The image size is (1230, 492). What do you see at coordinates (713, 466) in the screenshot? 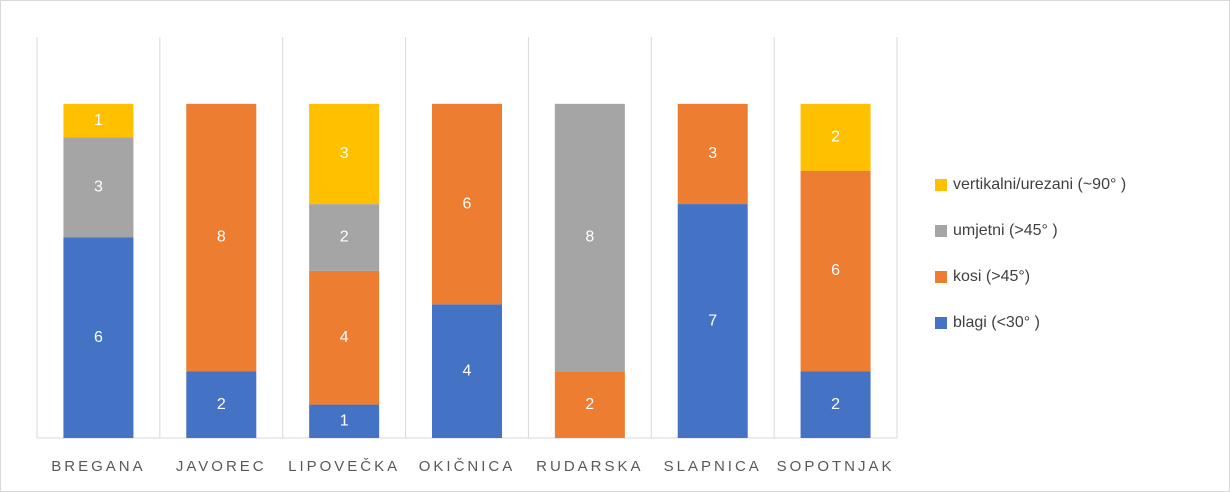
I see `x-tick-label: SLAPNICA` at bounding box center [713, 466].